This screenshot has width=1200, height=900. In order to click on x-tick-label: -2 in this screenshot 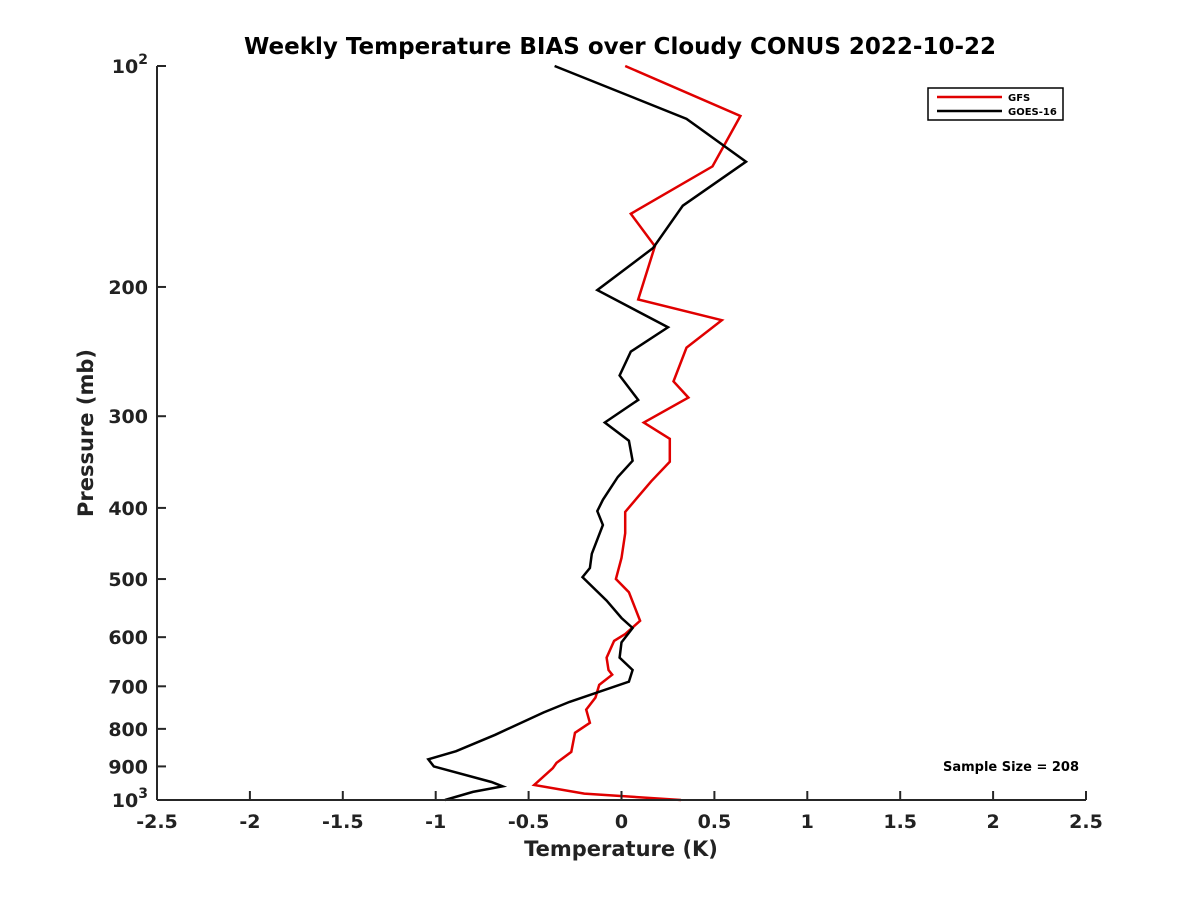, I will do `click(249, 822)`.